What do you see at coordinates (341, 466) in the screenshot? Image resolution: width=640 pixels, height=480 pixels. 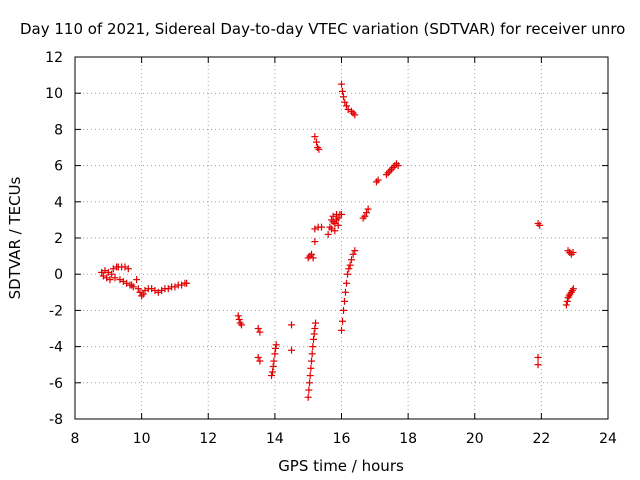 I see `x-axis-label: GPS time / hours` at bounding box center [341, 466].